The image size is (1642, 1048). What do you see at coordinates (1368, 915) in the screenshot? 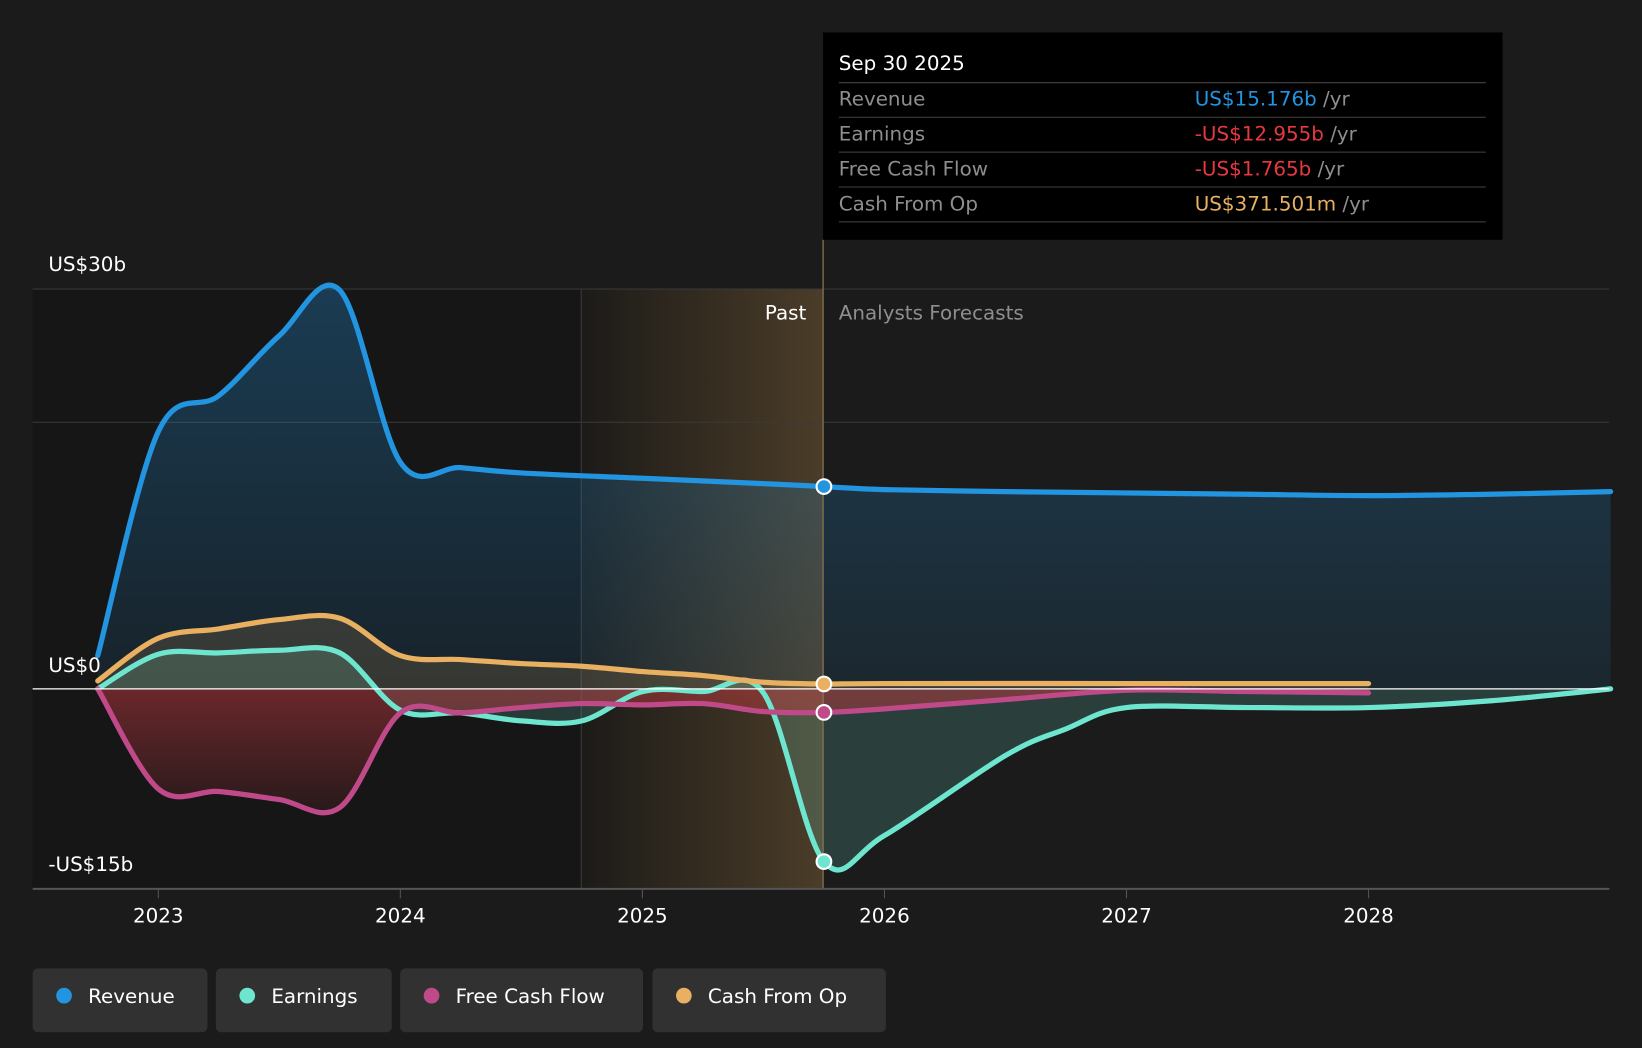
I see `x-tick-label: 2028` at bounding box center [1368, 915].